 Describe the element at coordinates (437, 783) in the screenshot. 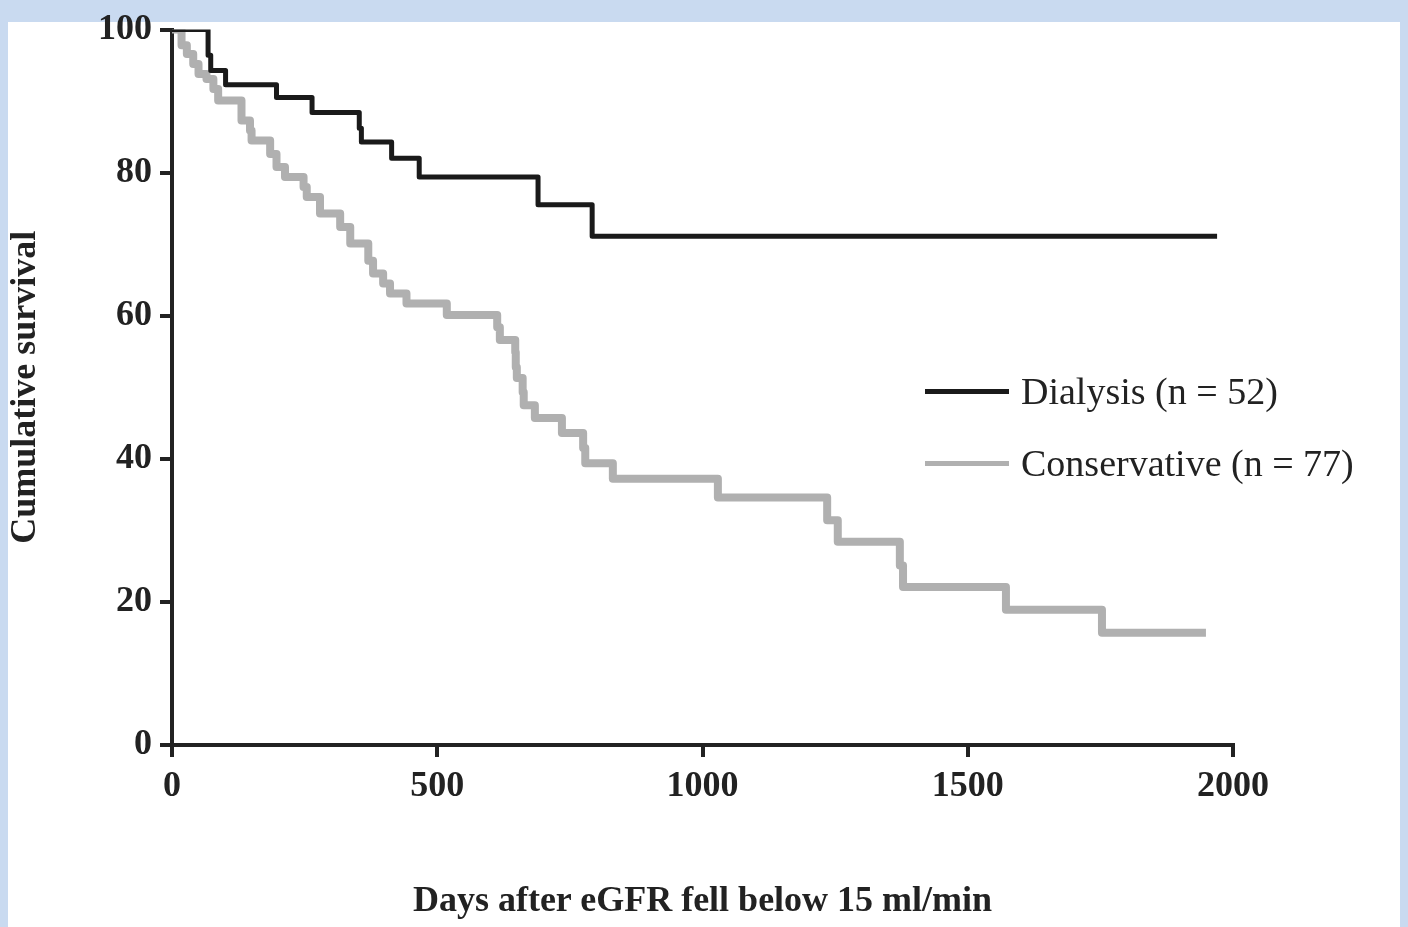

I see `x-tick-label: 500` at that location.